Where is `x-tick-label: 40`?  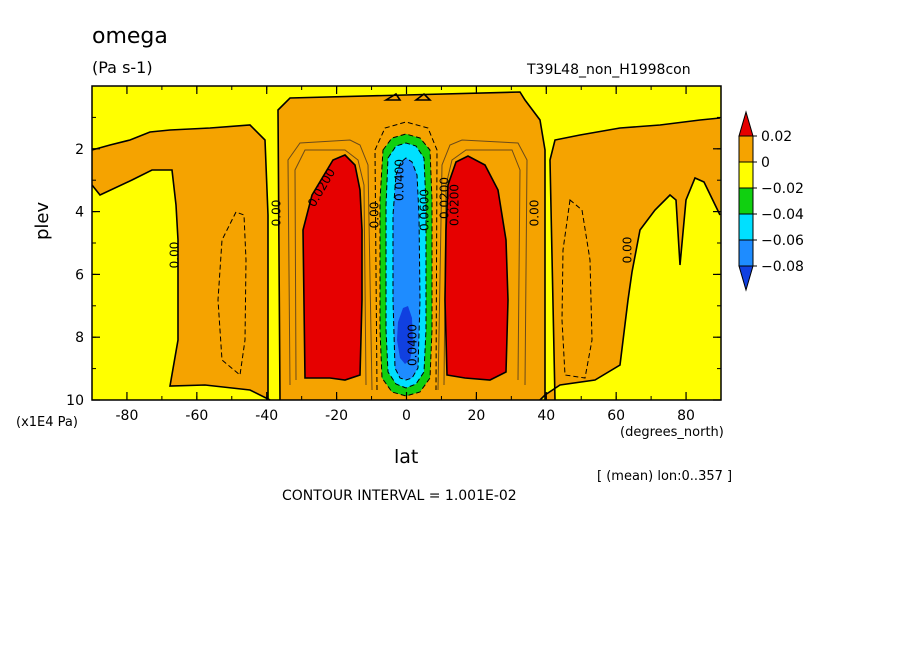 x-tick-label: 40 is located at coordinates (546, 416).